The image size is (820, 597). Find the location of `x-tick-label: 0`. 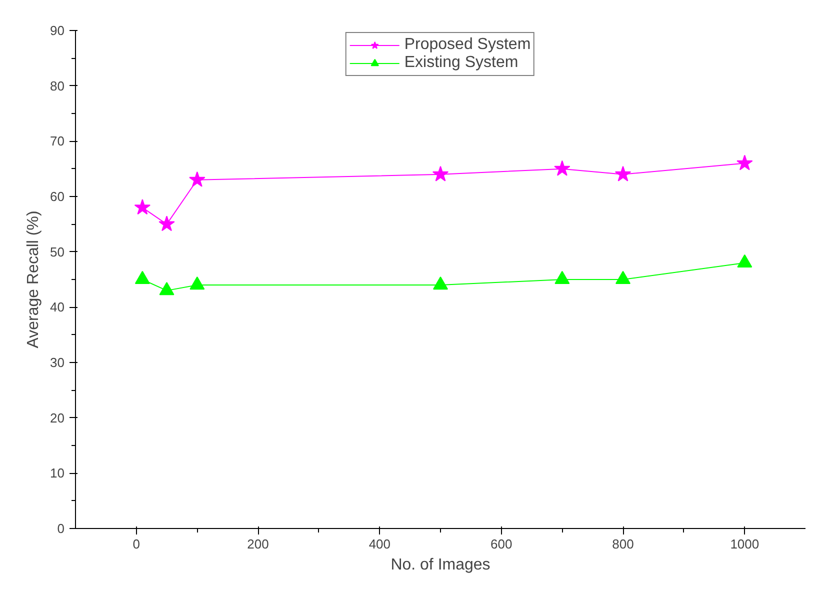

x-tick-label: 0 is located at coordinates (136, 544).